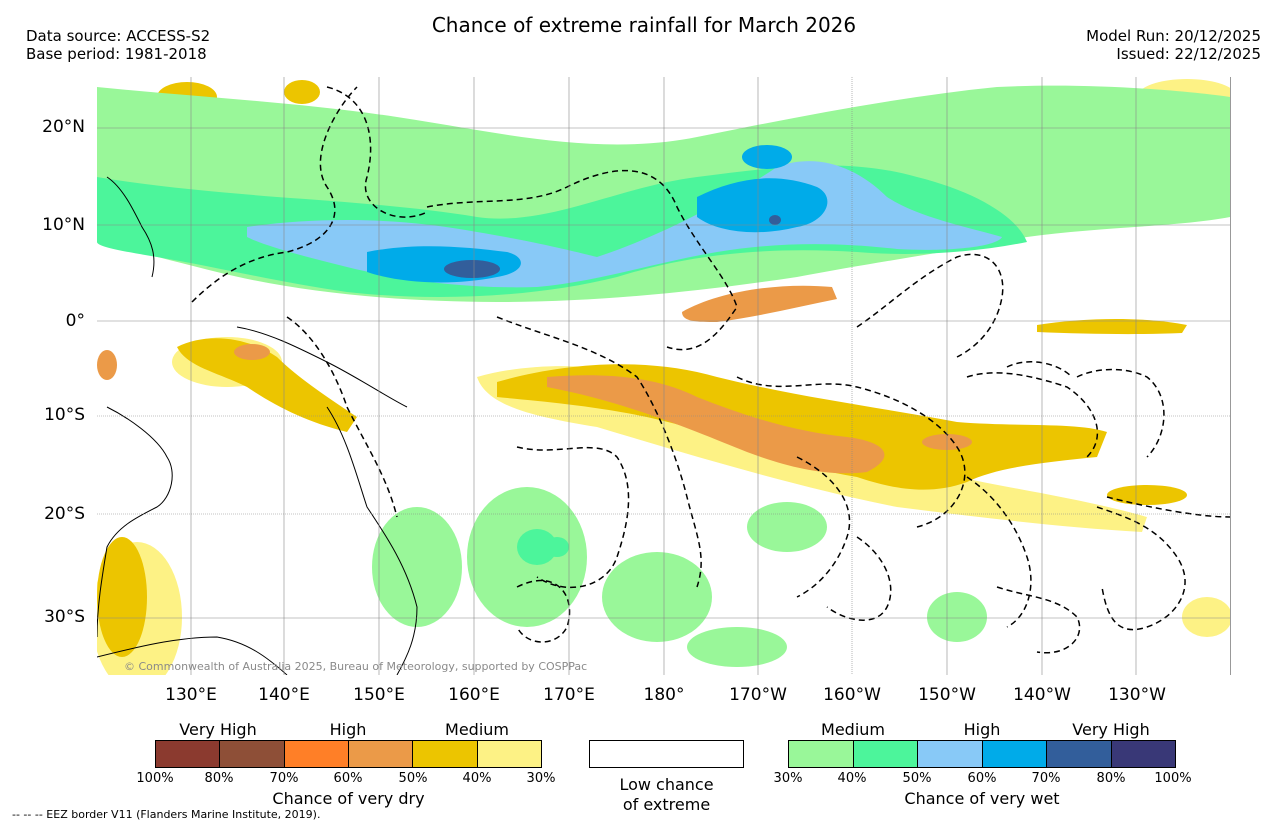  I want to click on lat-label-30s: 30°S, so click(64, 617).